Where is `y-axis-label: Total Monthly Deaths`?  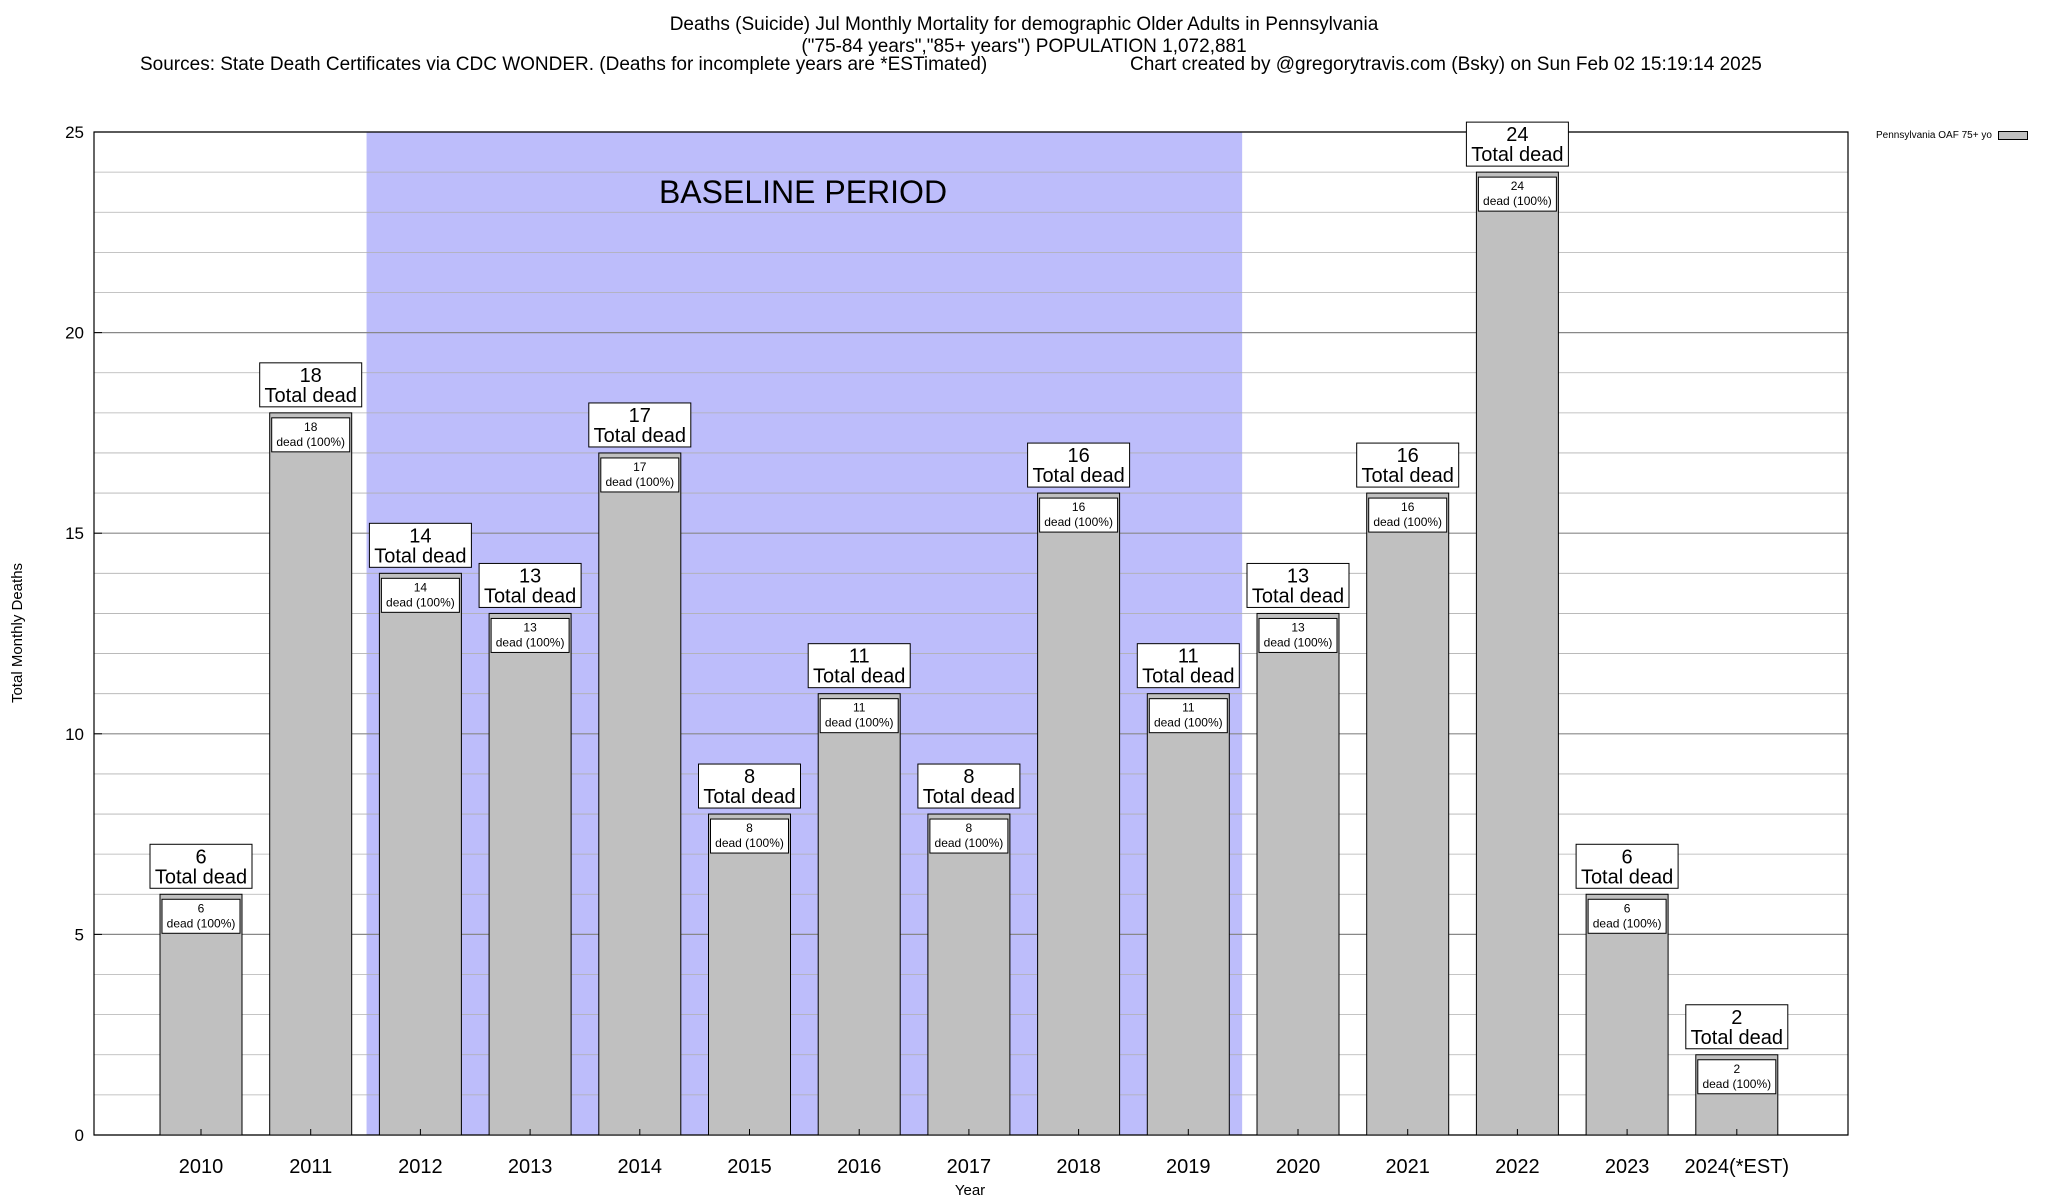
y-axis-label: Total Monthly Deaths is located at coordinates (17, 633).